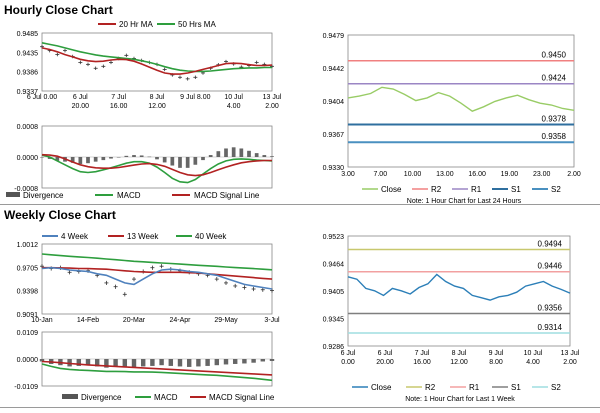 This screenshot has width=600, height=413. I want to click on weekly-pivot-xtick-2: 7 Jul, so click(422, 353).